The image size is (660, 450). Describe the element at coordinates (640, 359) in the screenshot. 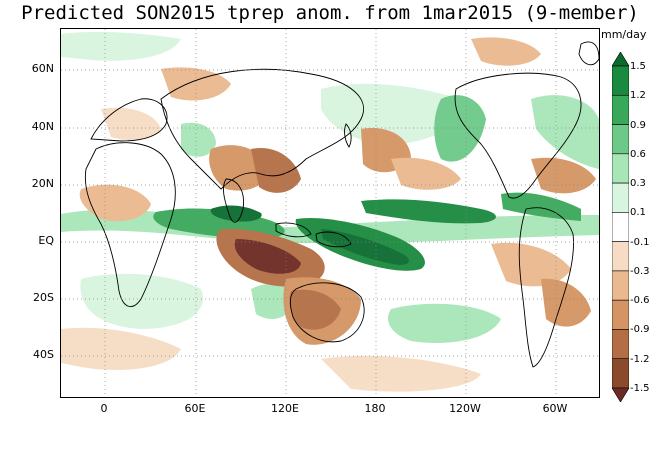

I see `colorbar-label: -1.2` at that location.